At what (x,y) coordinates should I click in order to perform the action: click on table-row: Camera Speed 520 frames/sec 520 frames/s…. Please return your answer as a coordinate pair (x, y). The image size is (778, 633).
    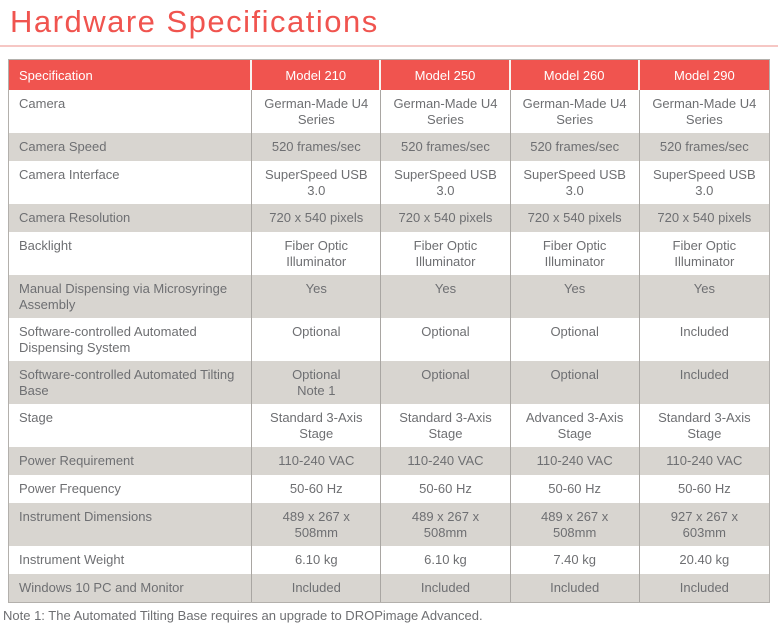
    Looking at the image, I should click on (389, 146).